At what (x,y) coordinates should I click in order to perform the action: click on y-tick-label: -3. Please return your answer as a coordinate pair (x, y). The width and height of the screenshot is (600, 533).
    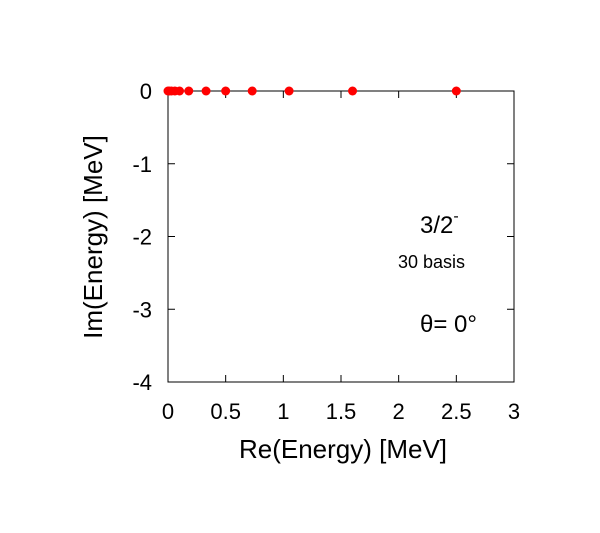
    Looking at the image, I should click on (142, 309).